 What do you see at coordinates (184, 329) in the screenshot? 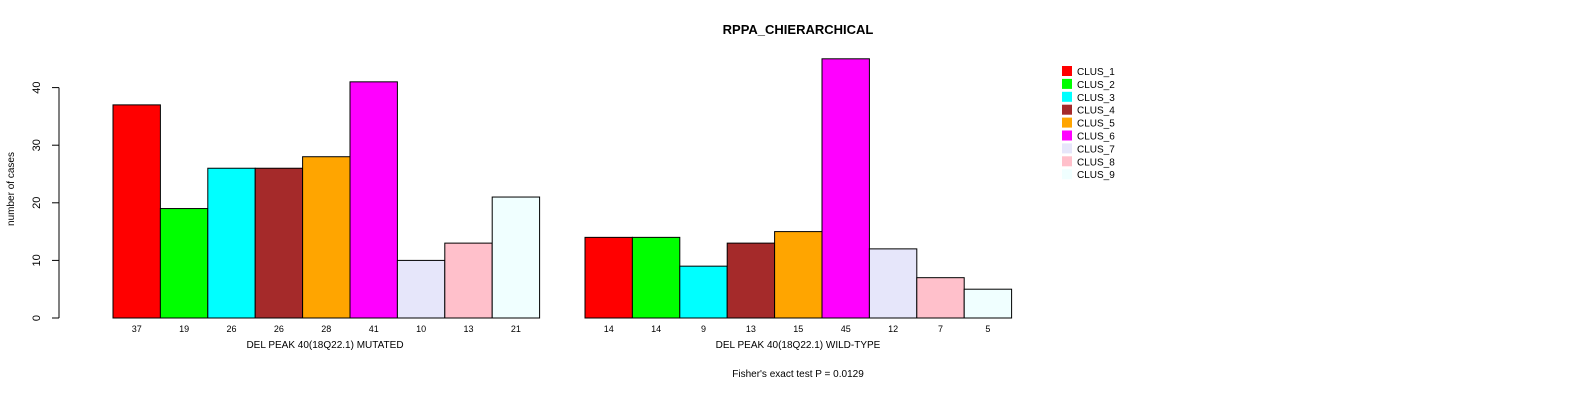
I see `bar-value-label: 19` at bounding box center [184, 329].